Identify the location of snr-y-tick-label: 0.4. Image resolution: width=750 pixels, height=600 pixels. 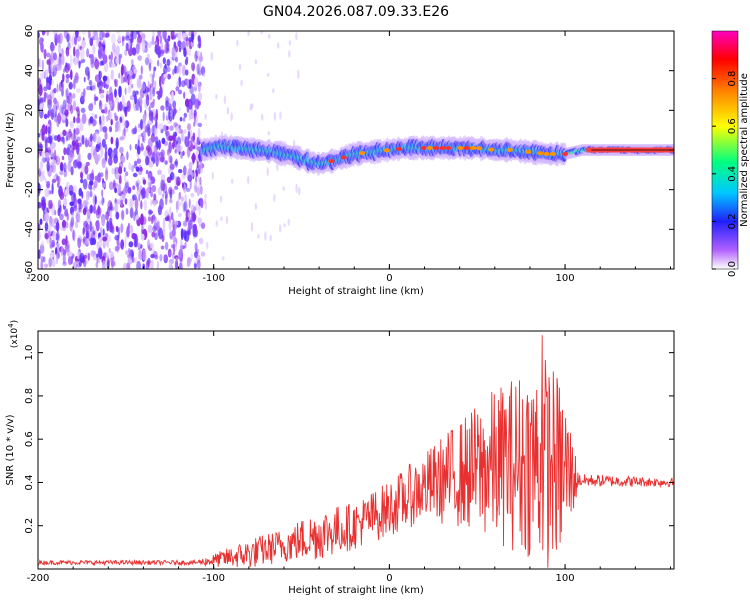
(29, 483).